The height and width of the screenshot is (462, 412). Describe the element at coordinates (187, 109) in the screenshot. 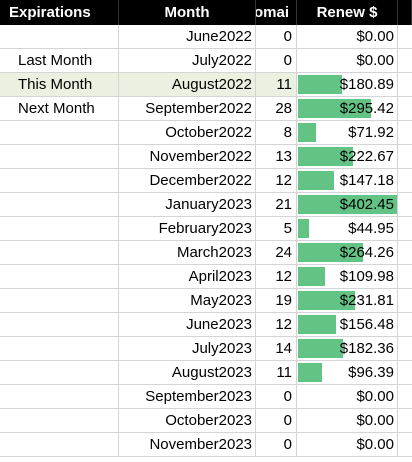

I see `month-cell: September2022` at that location.